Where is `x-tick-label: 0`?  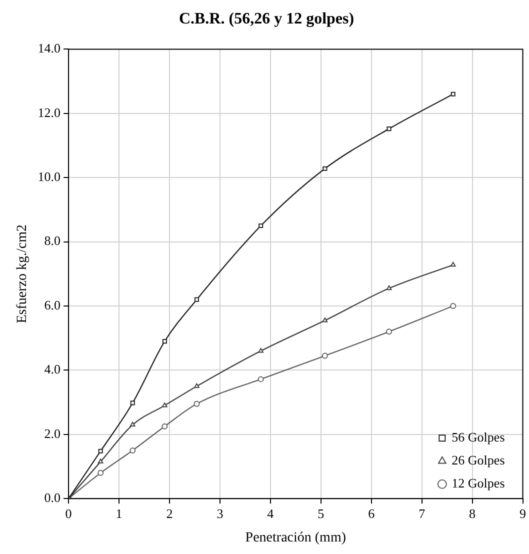 x-tick-label: 0 is located at coordinates (68, 513).